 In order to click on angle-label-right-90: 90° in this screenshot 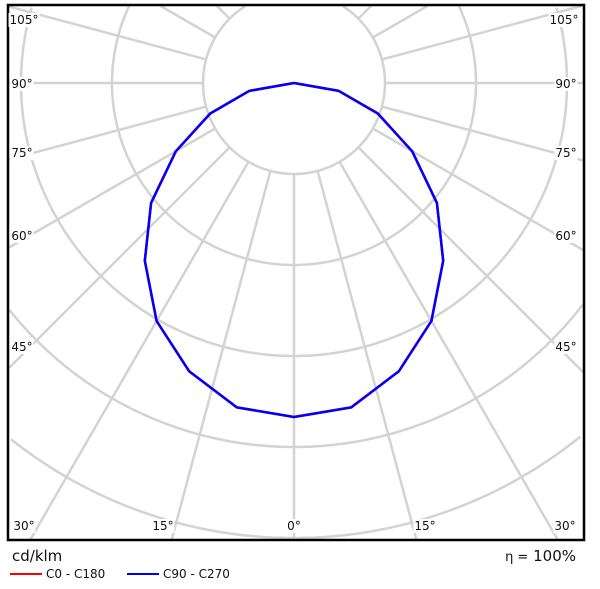, I will do `click(566, 84)`.